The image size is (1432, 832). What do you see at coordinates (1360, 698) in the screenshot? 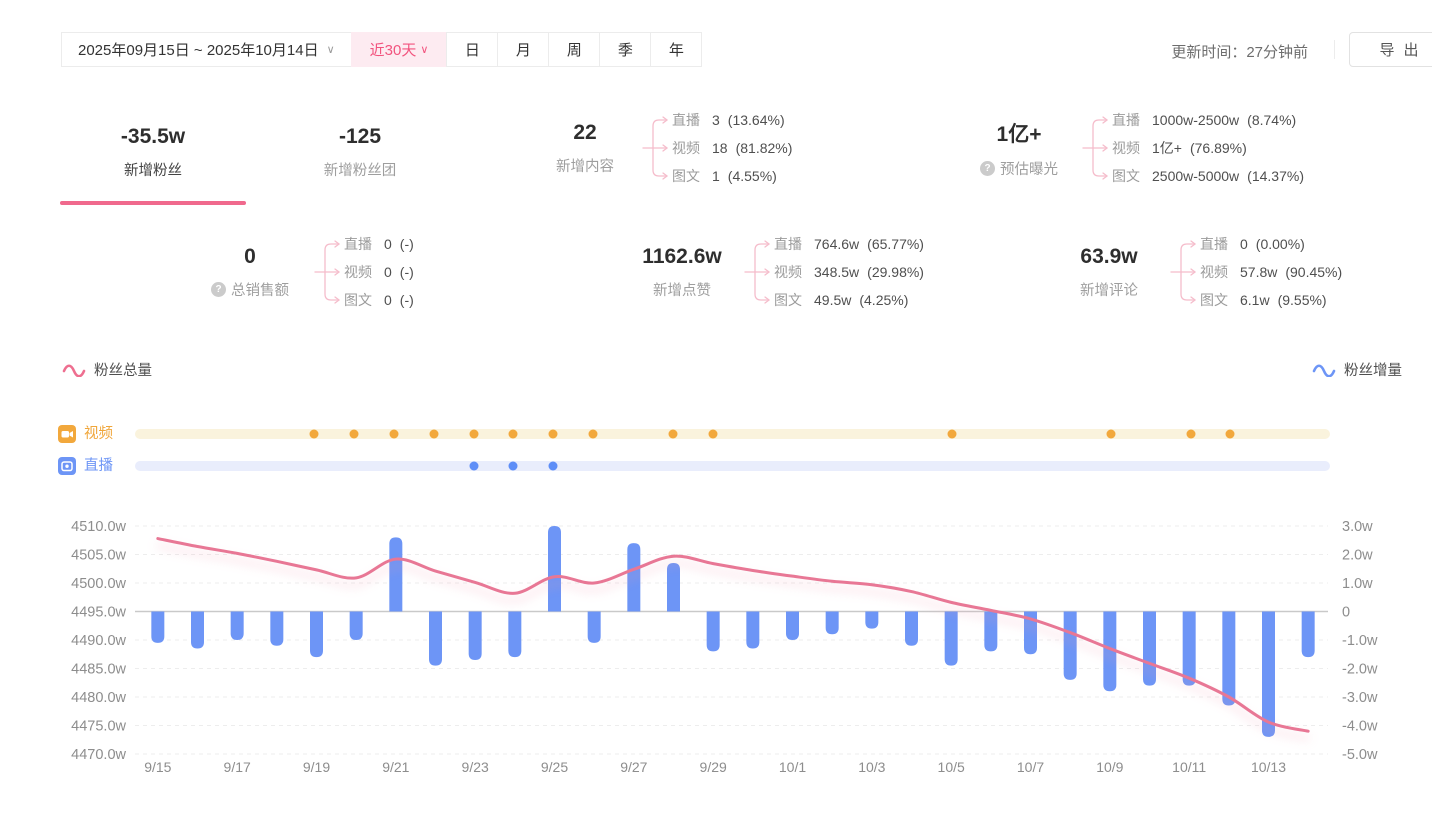
I see `svg-text: -3.0w` at bounding box center [1360, 698].